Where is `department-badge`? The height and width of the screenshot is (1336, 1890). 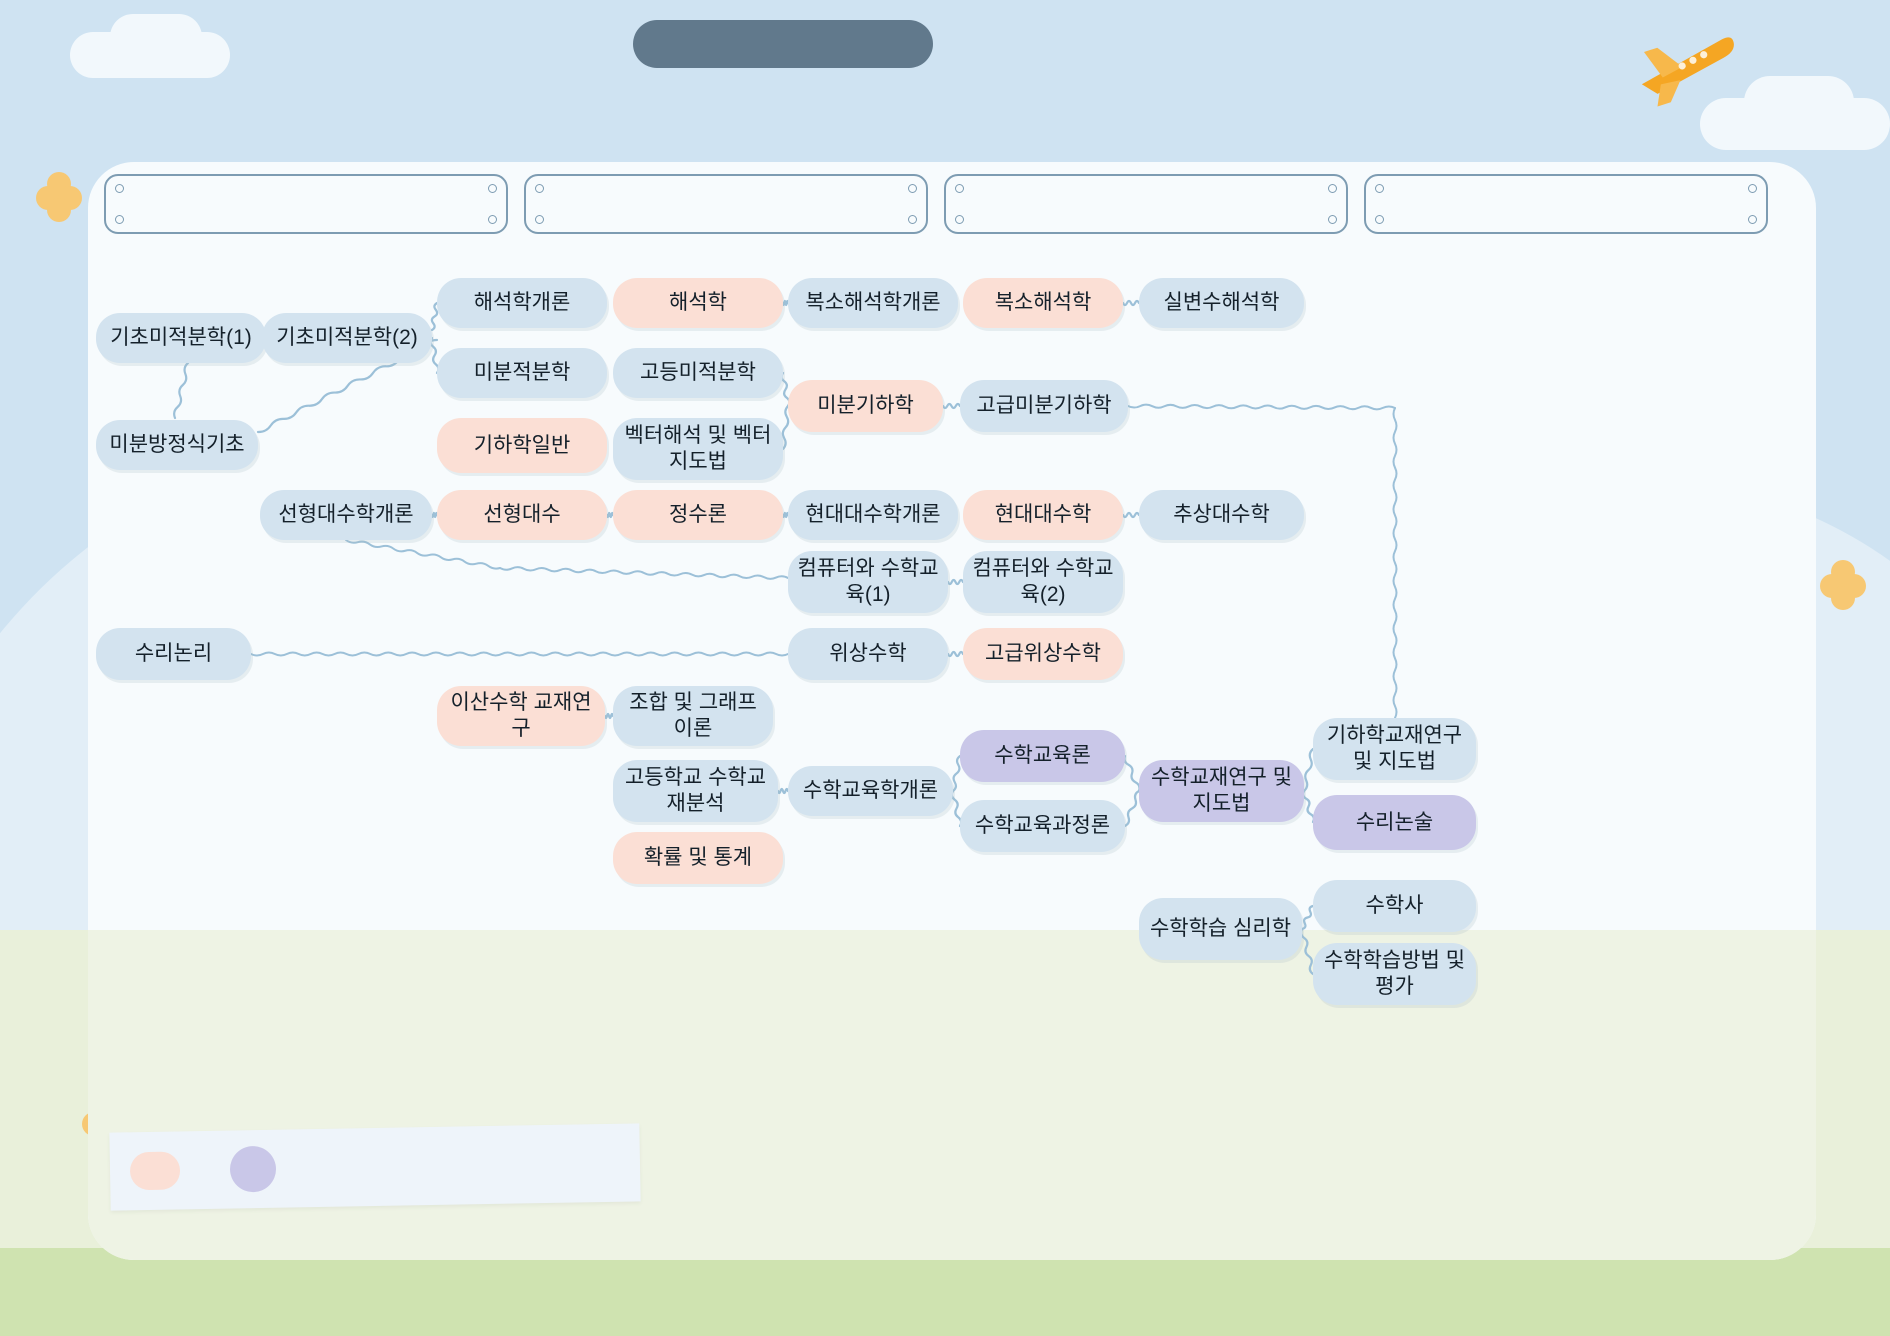
department-badge is located at coordinates (783, 44).